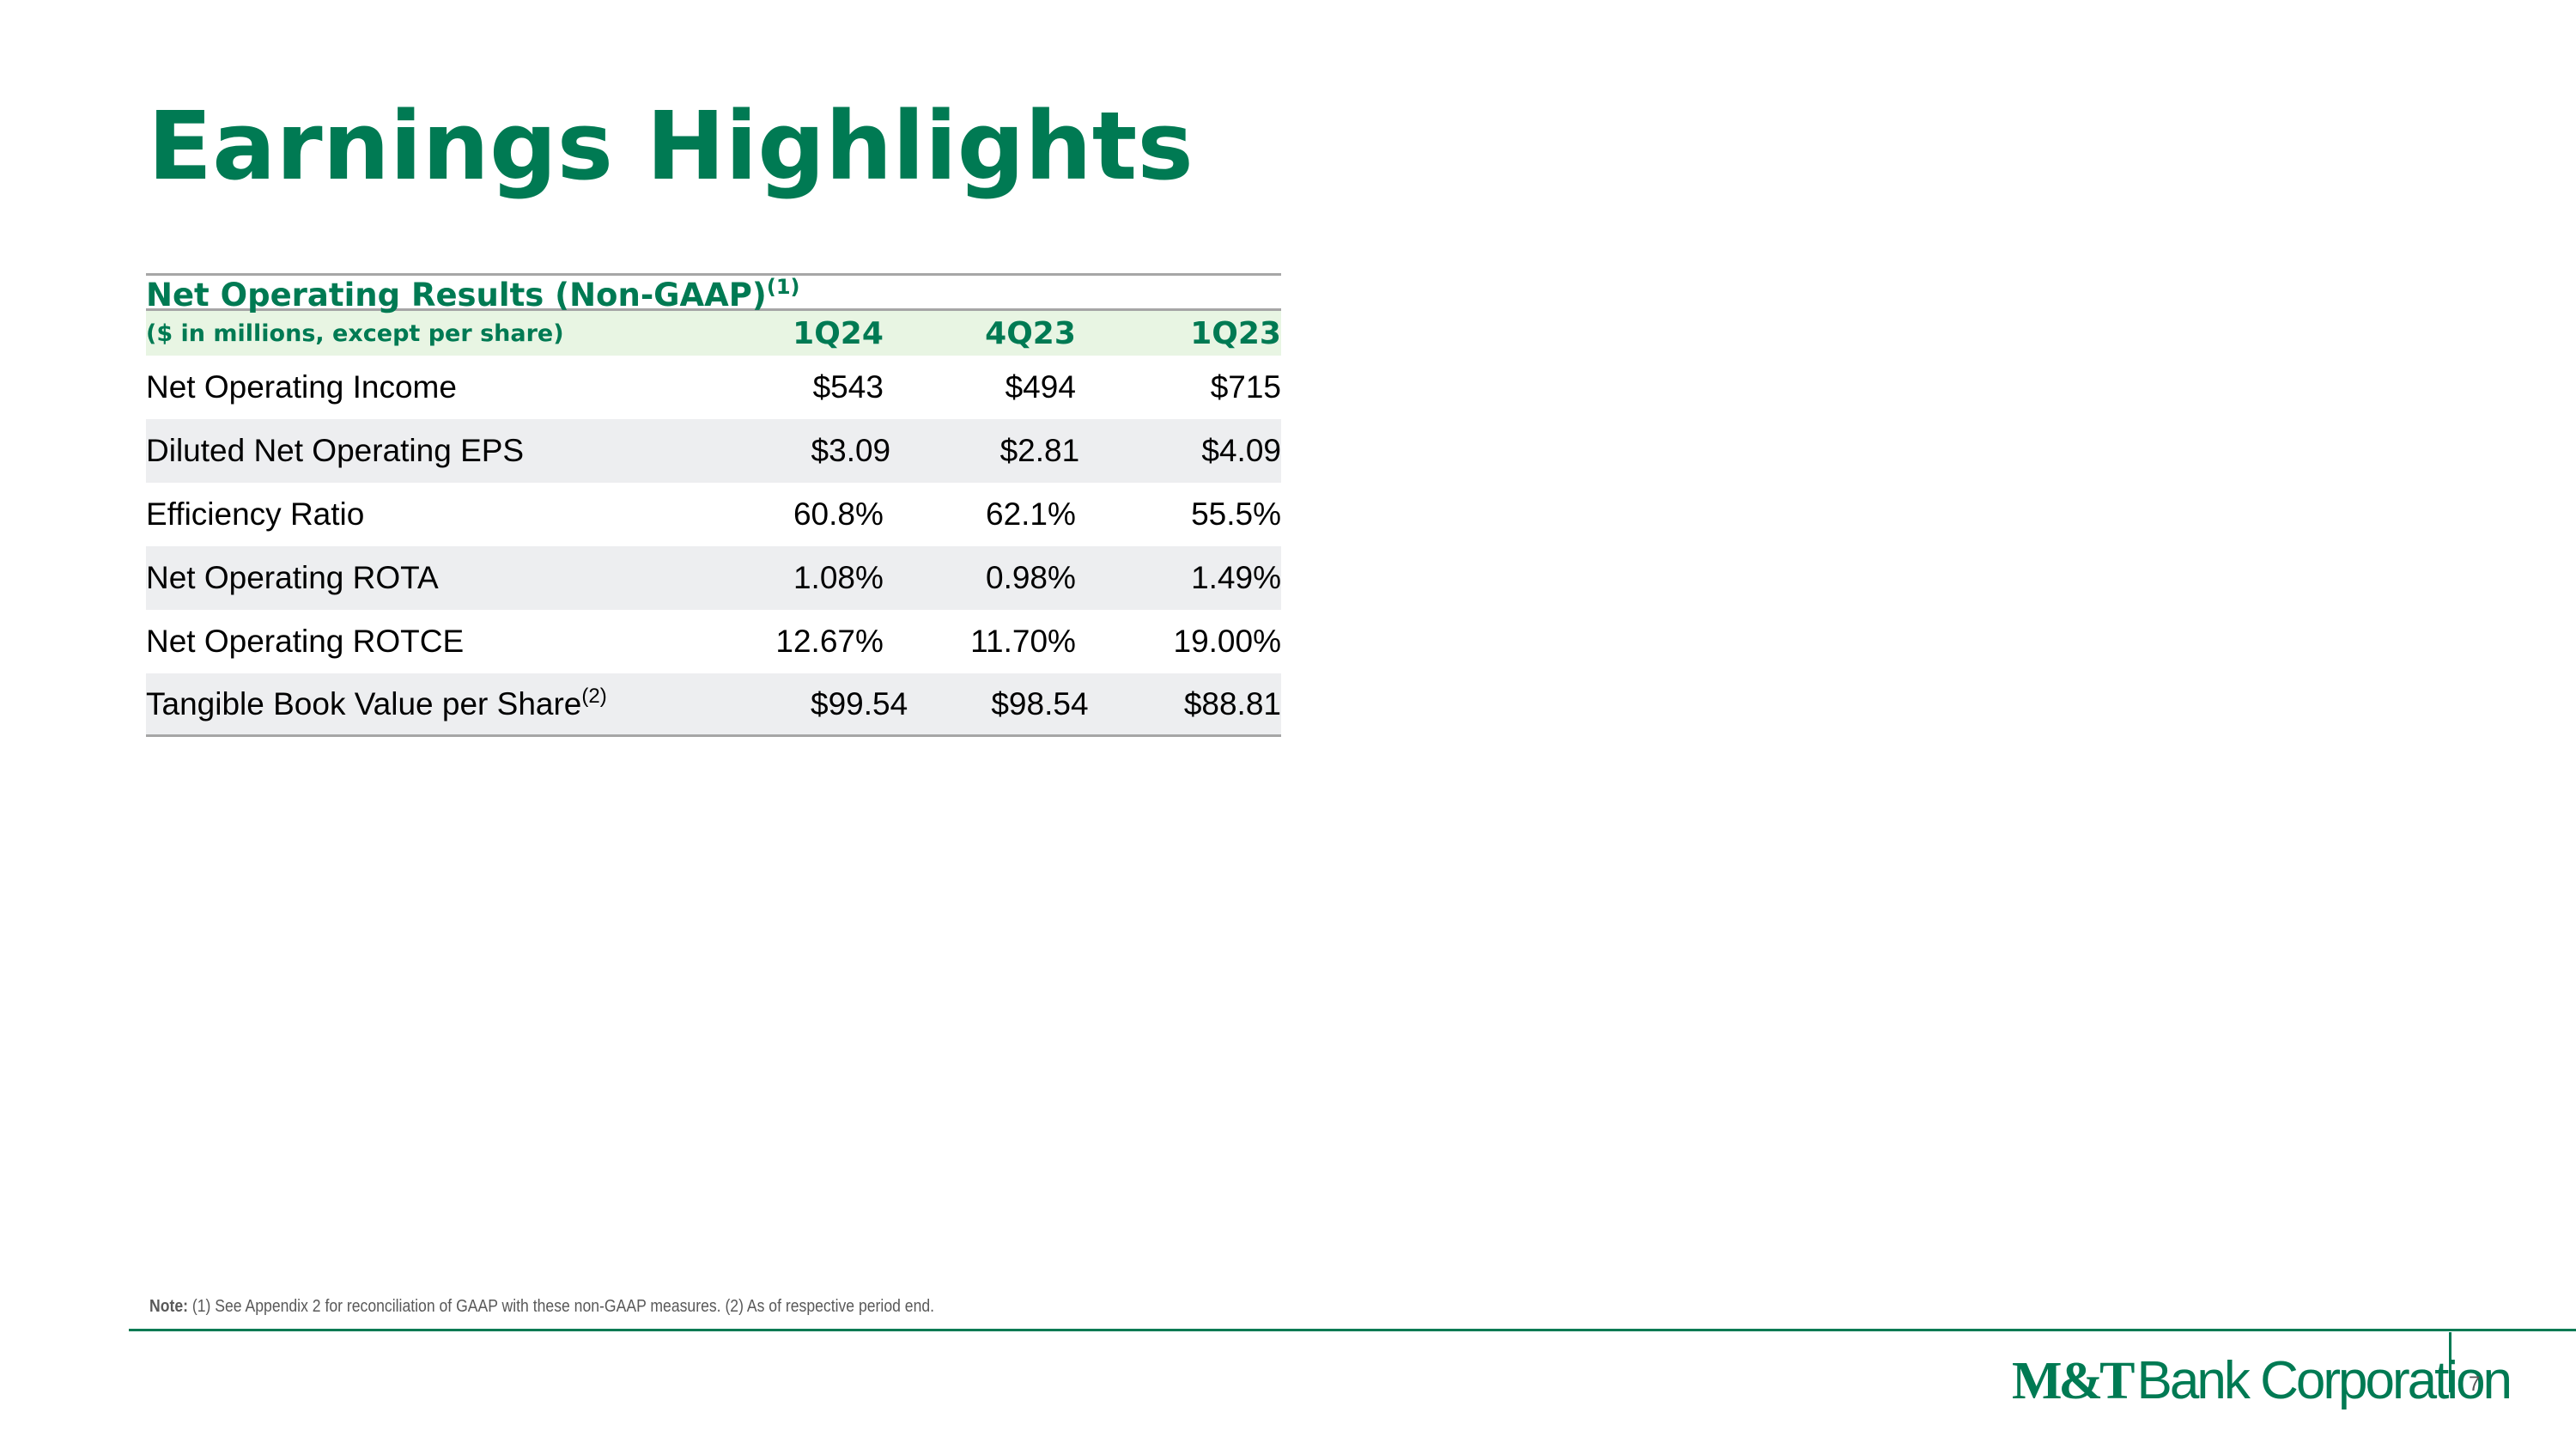  I want to click on table-title-row: Net Operating Results (Non-GAAP)(1), so click(713, 292).